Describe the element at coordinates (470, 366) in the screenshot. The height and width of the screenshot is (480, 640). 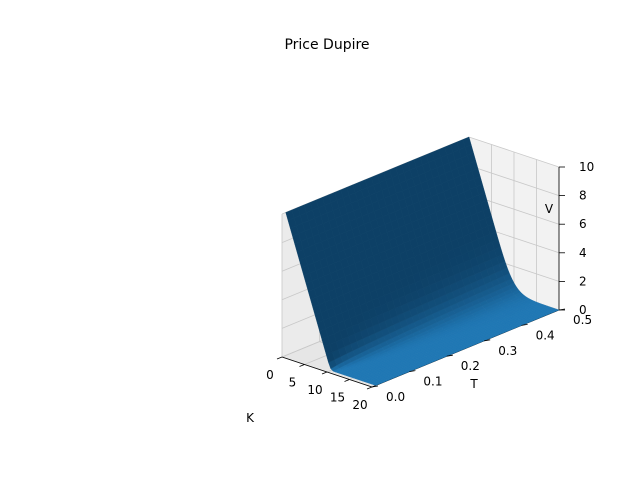
I see `y-tick-label: 0.2` at that location.